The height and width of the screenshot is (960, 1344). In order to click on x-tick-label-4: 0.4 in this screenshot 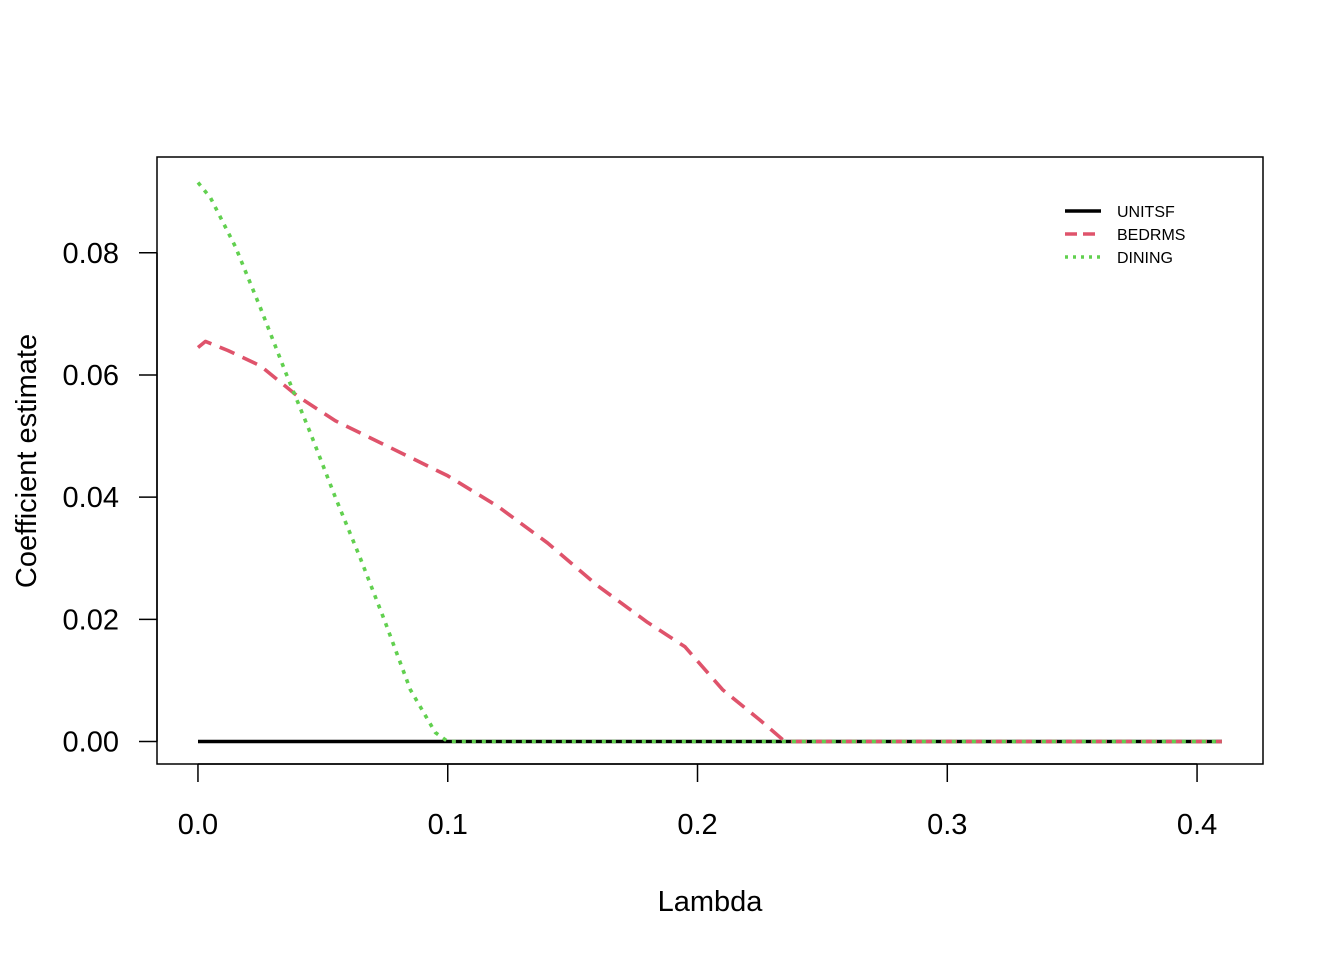, I will do `click(1197, 825)`.